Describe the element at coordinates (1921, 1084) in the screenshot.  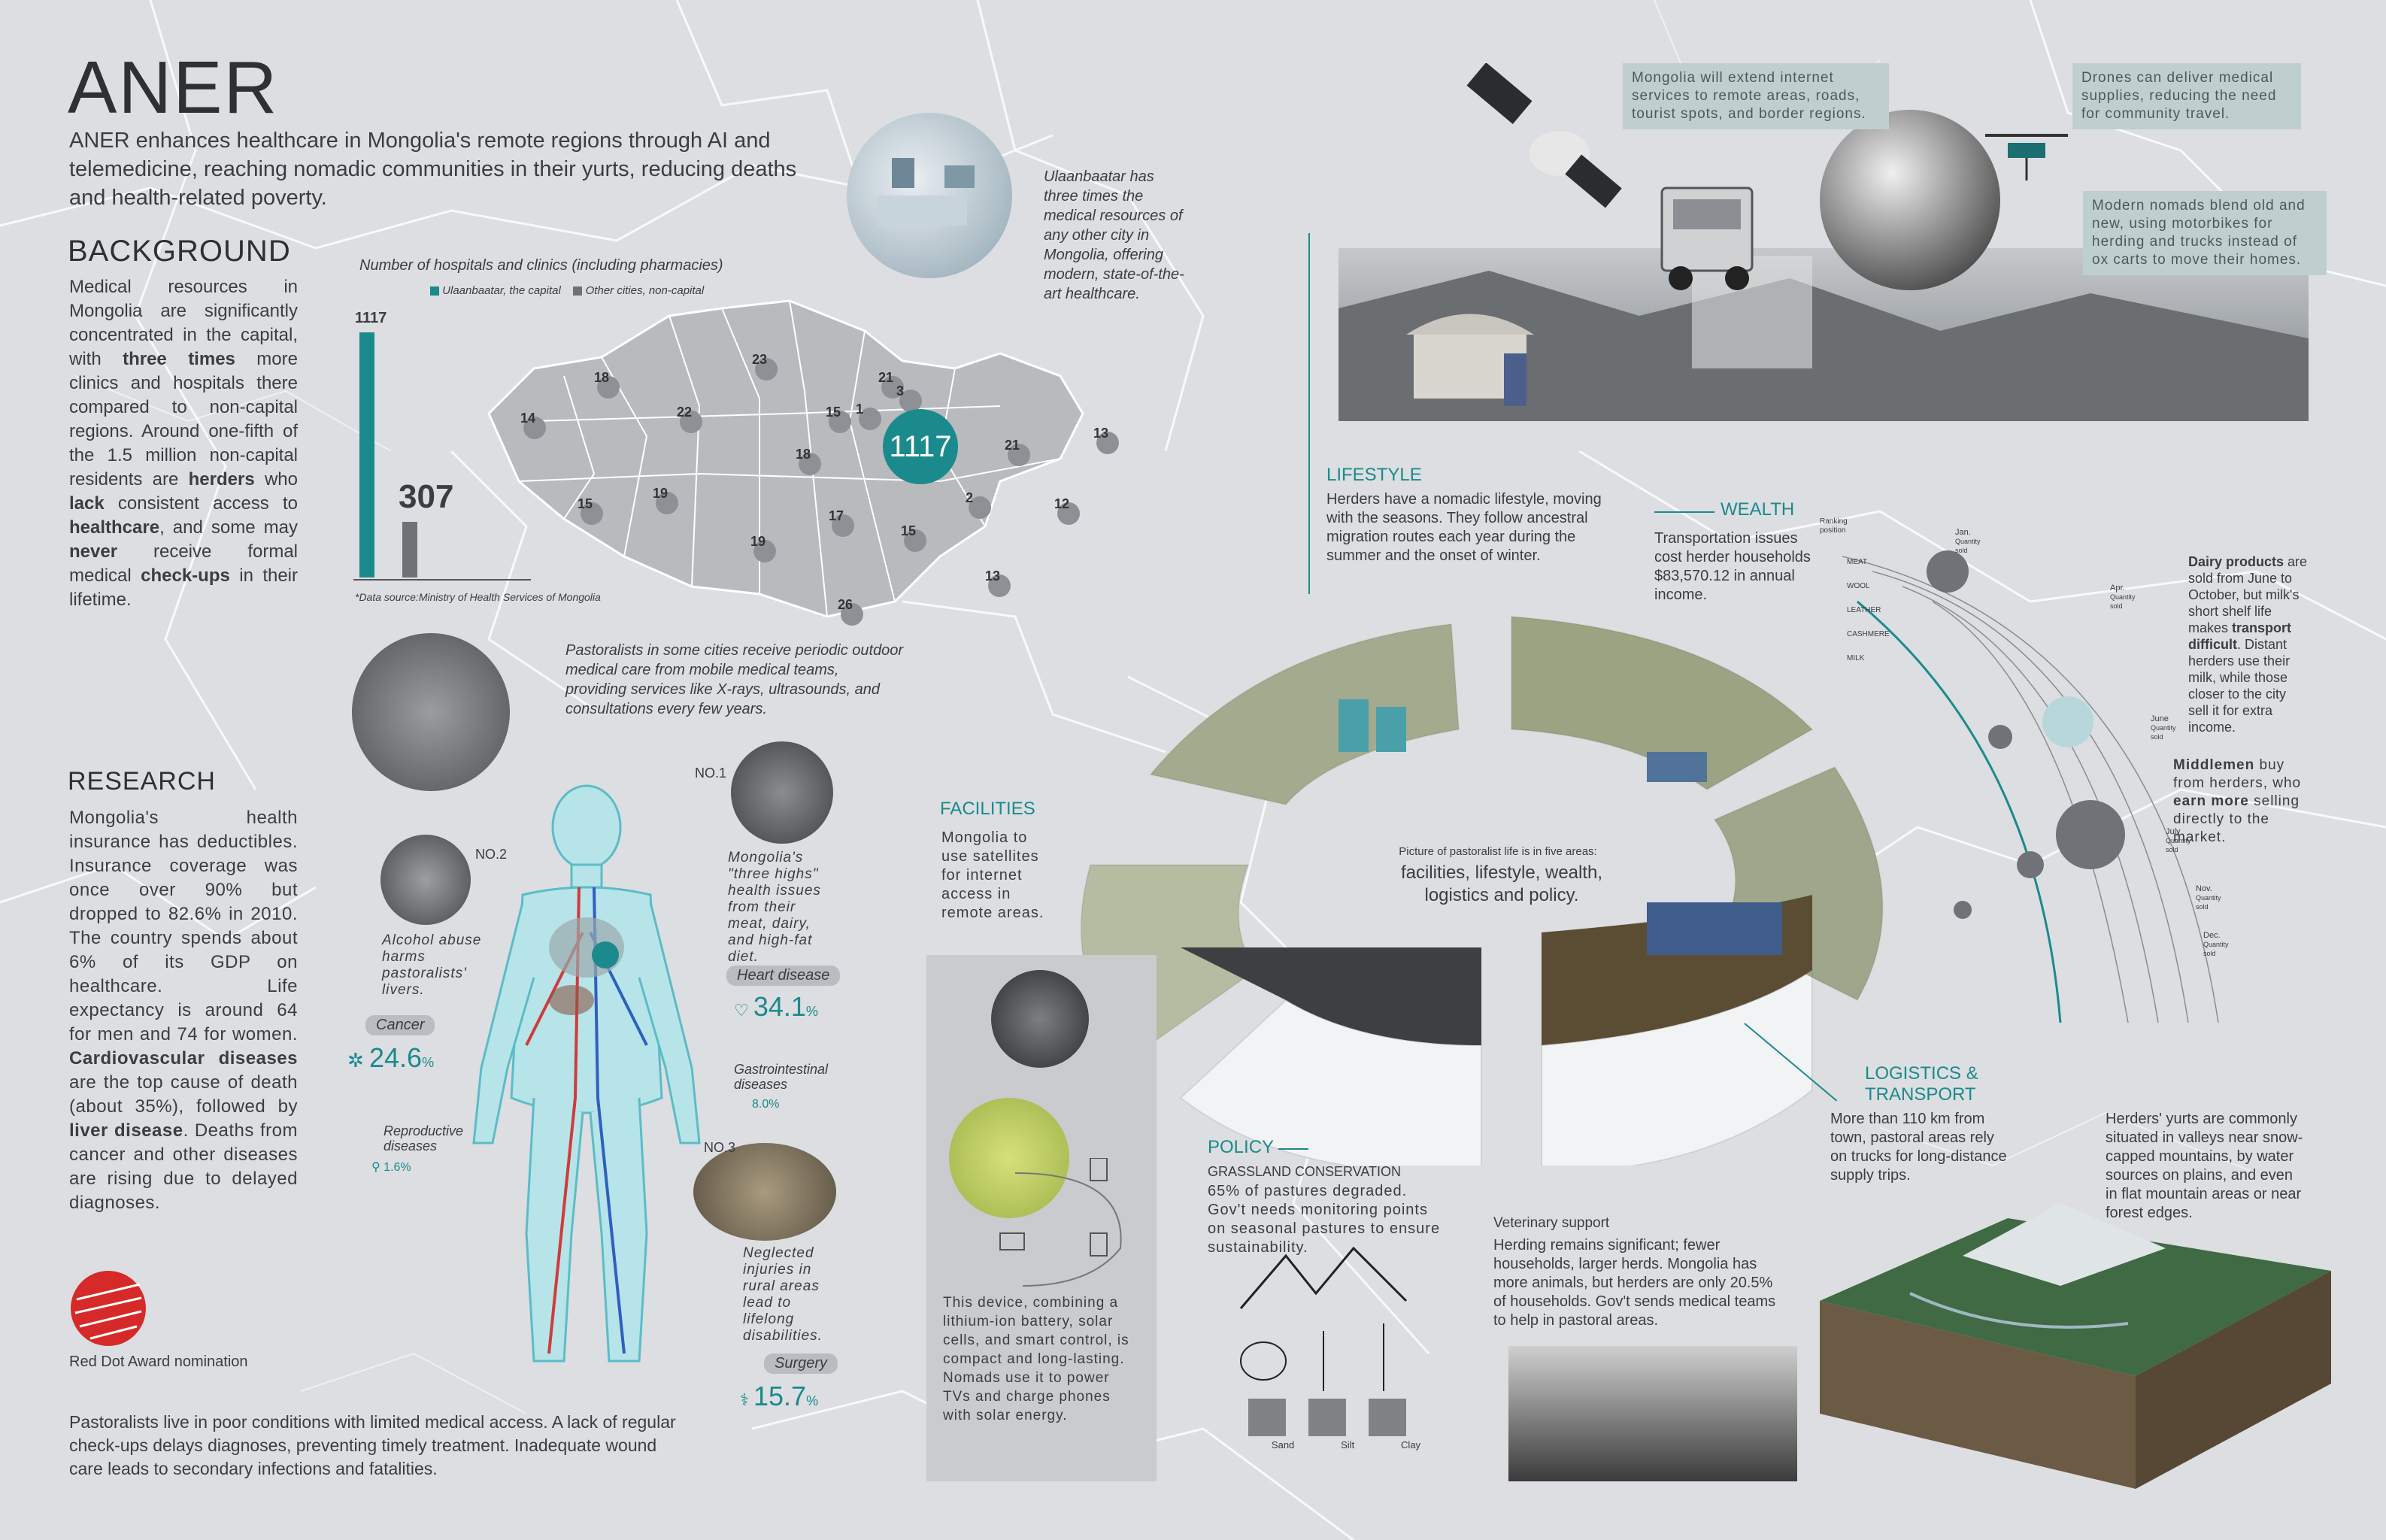
I see `logistics-heading: LOGISTICS & TRANSPORT` at that location.